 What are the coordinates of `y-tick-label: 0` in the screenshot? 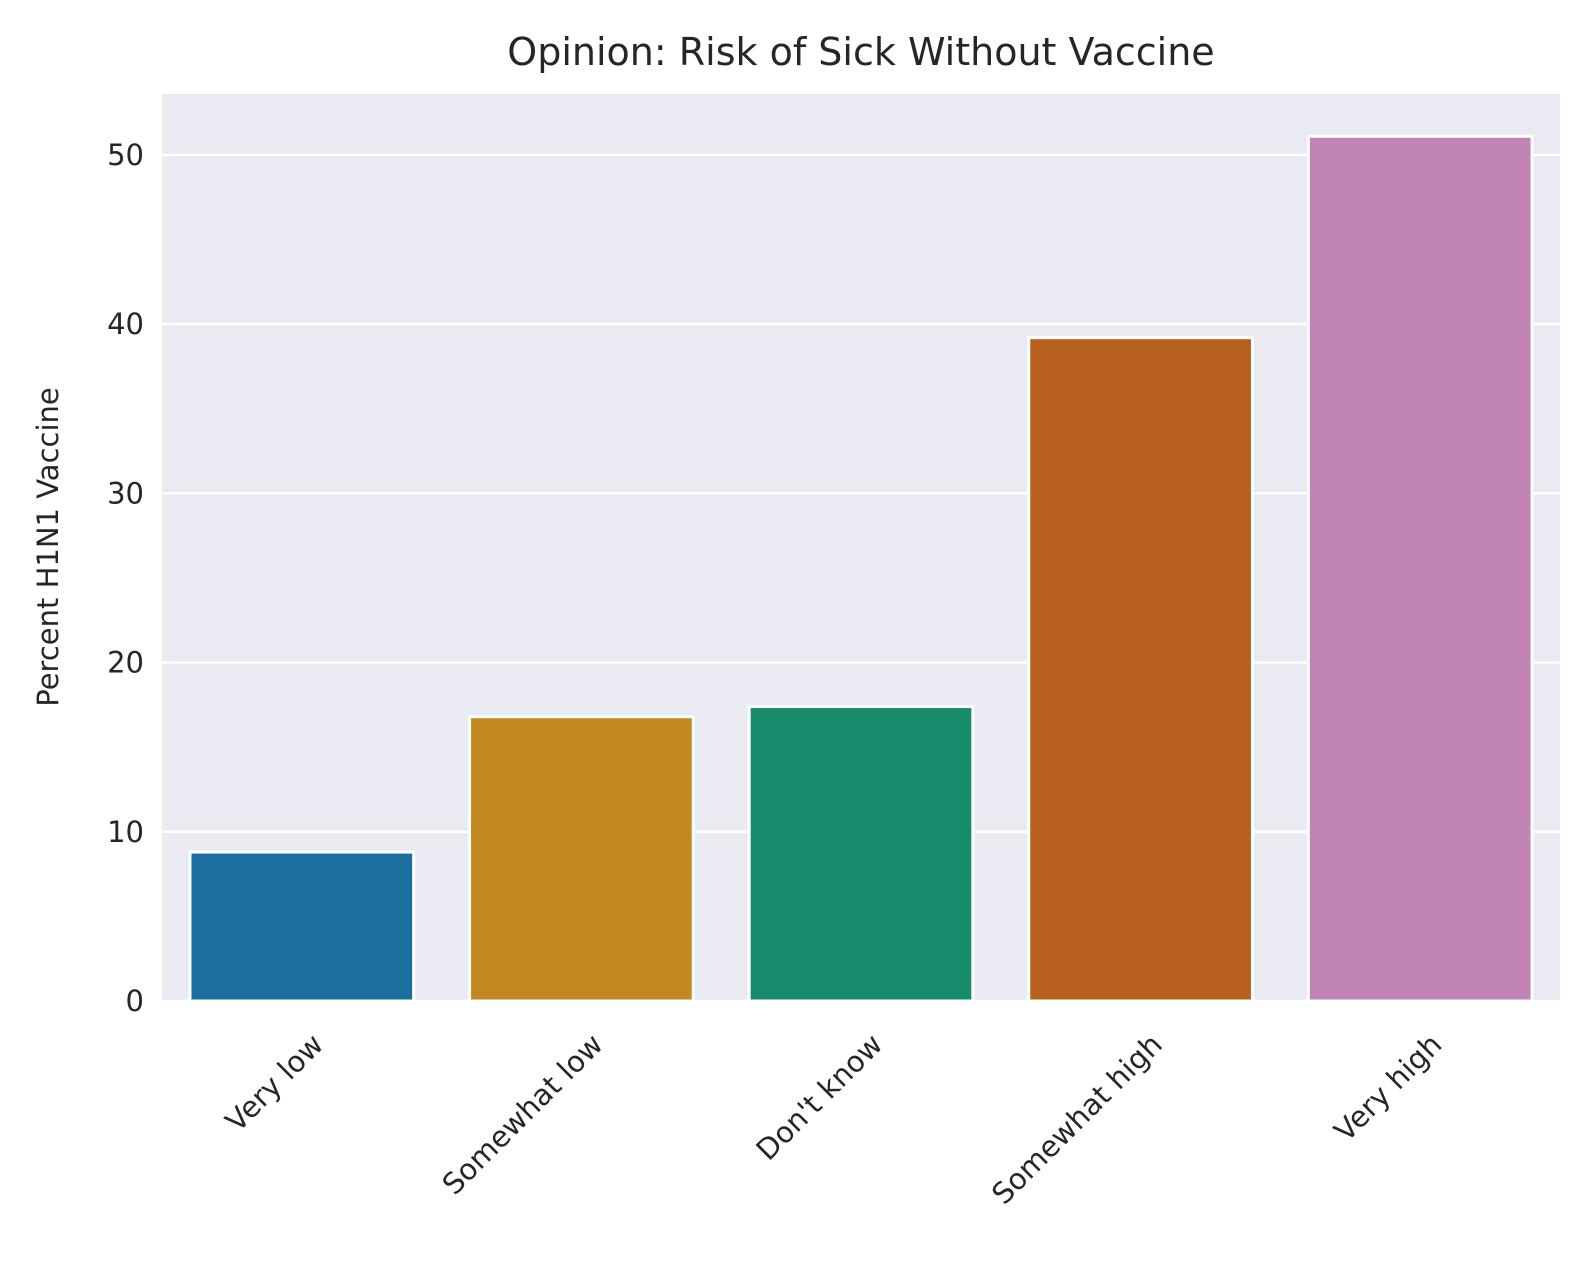 It's located at (135, 1001).